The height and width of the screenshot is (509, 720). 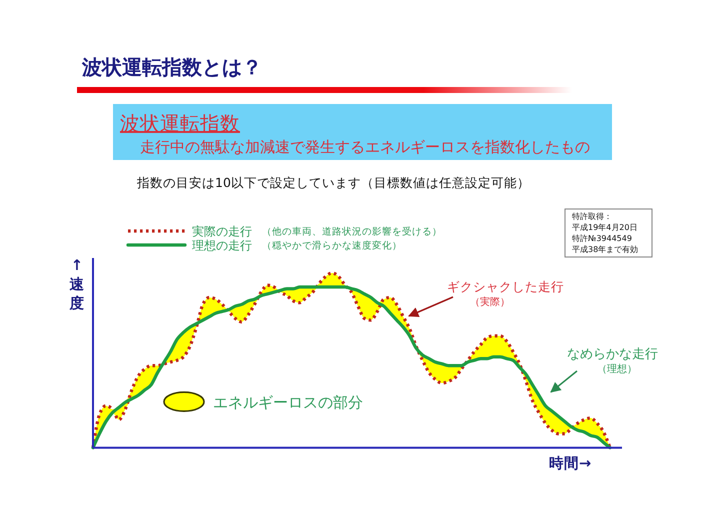 What do you see at coordinates (592, 216) in the screenshot?
I see `text: 特許取得：` at bounding box center [592, 216].